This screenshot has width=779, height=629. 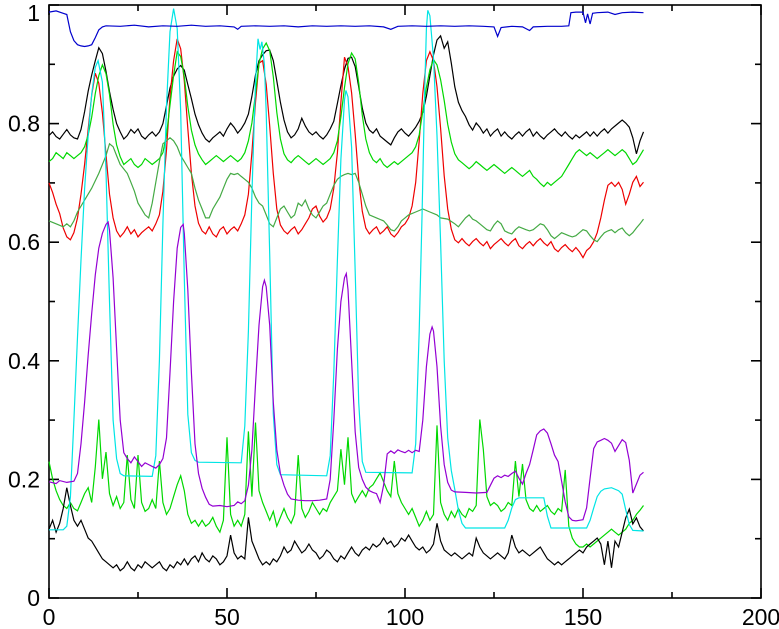 I want to click on y-tick-label: 0.4, so click(x=24, y=361).